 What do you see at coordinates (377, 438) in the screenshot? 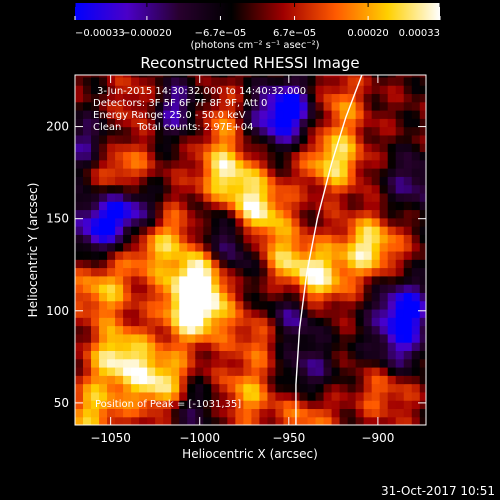
I see `x-tick-label: −900` at bounding box center [377, 438].